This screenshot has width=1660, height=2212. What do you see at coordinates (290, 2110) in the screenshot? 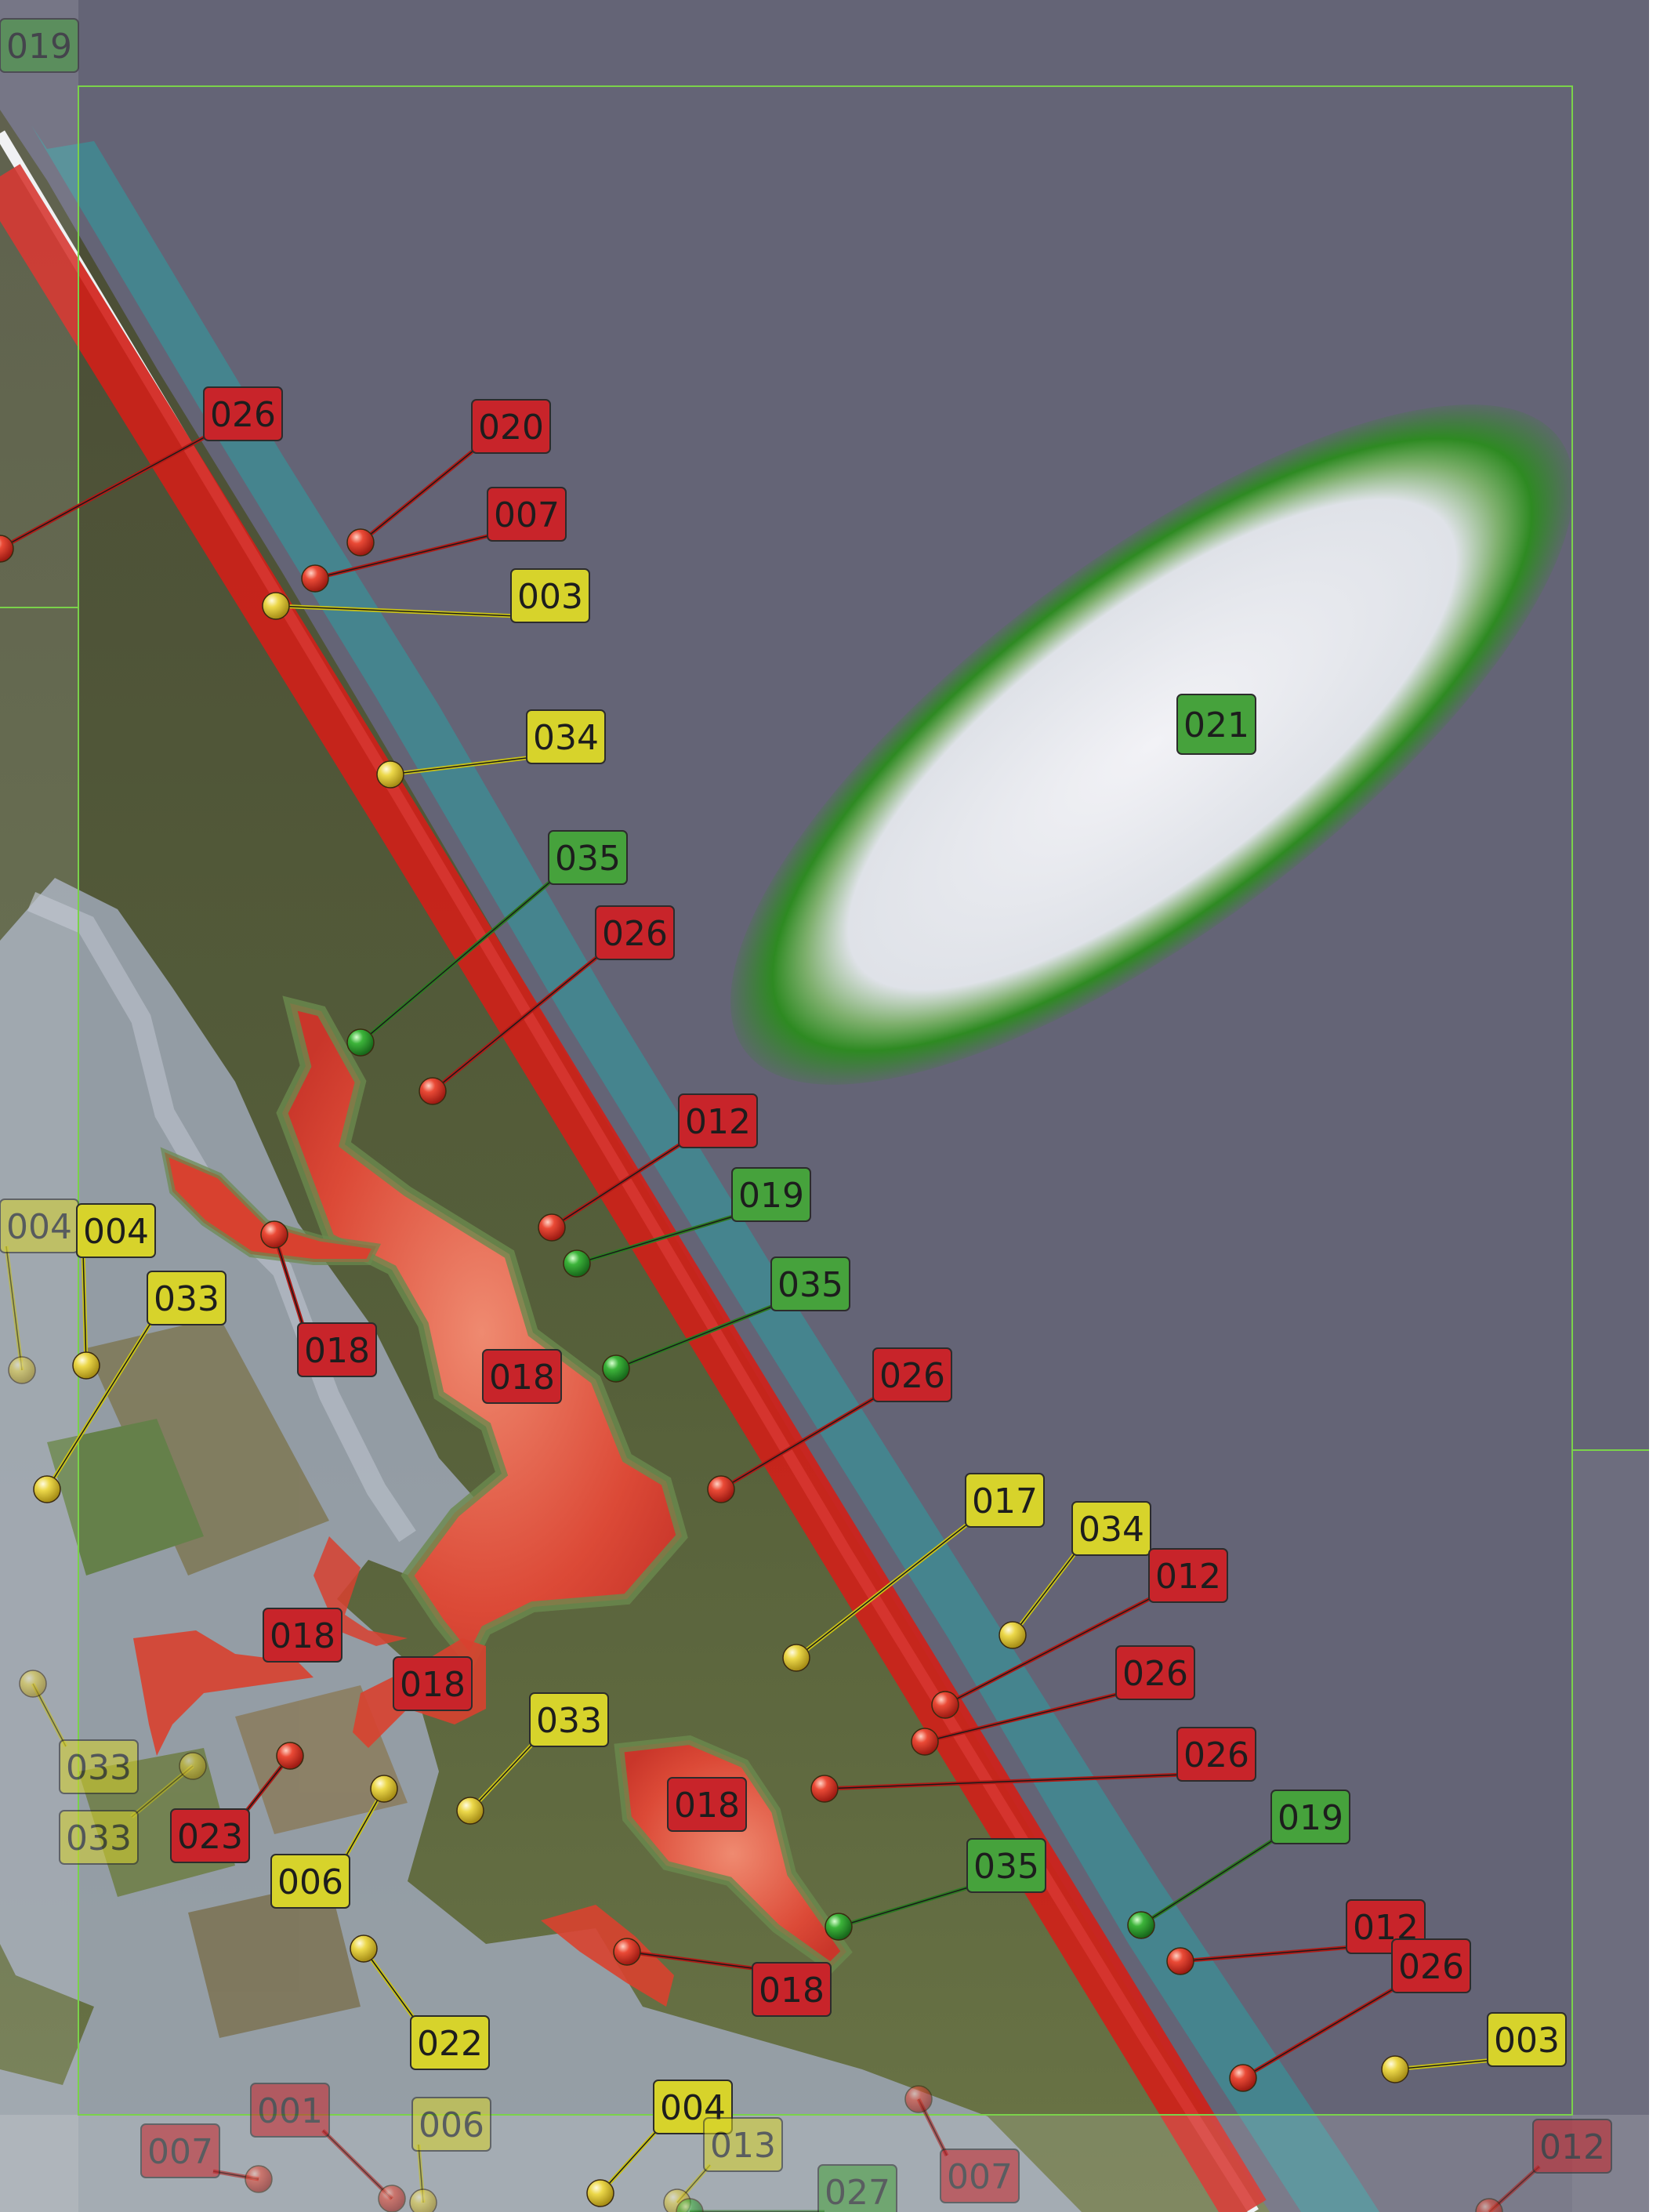
I see `marker-label: 001` at bounding box center [290, 2110].